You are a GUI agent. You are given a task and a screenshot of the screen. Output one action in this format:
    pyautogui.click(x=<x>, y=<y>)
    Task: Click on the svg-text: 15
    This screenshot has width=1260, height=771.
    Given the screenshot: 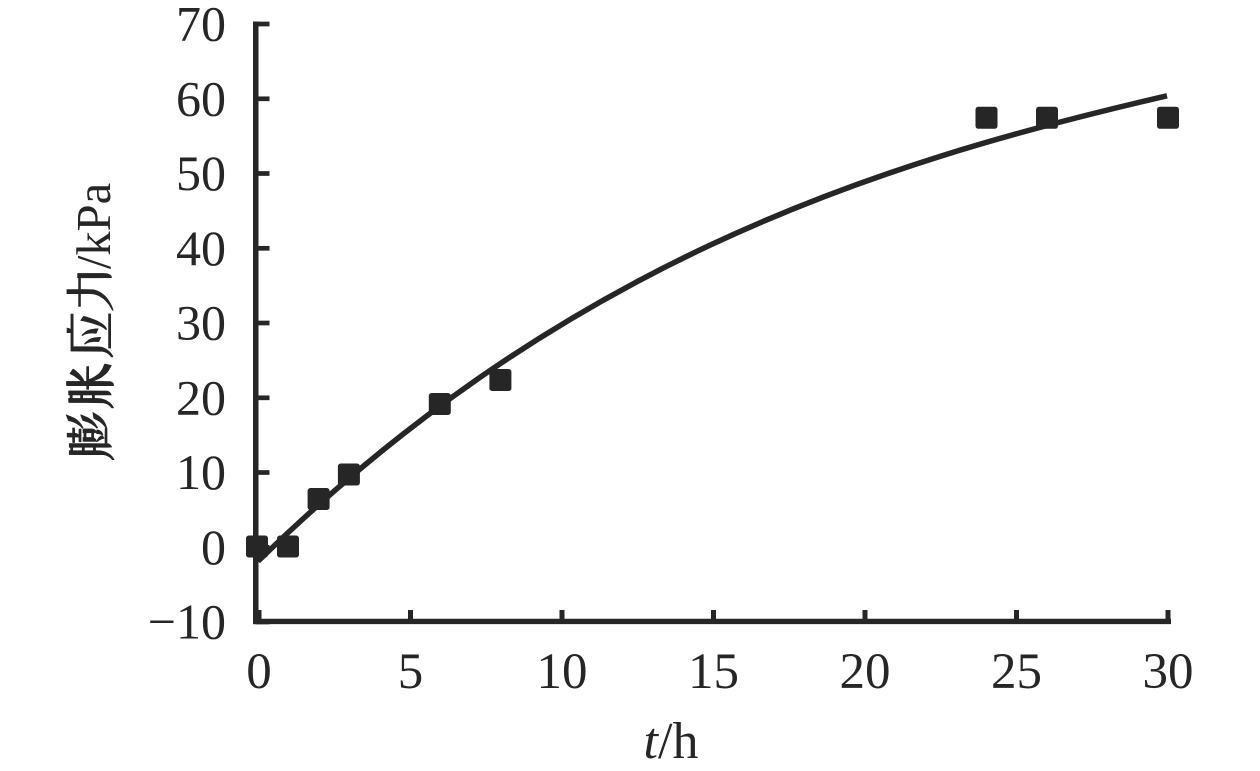 What is the action you would take?
    pyautogui.click(x=713, y=672)
    